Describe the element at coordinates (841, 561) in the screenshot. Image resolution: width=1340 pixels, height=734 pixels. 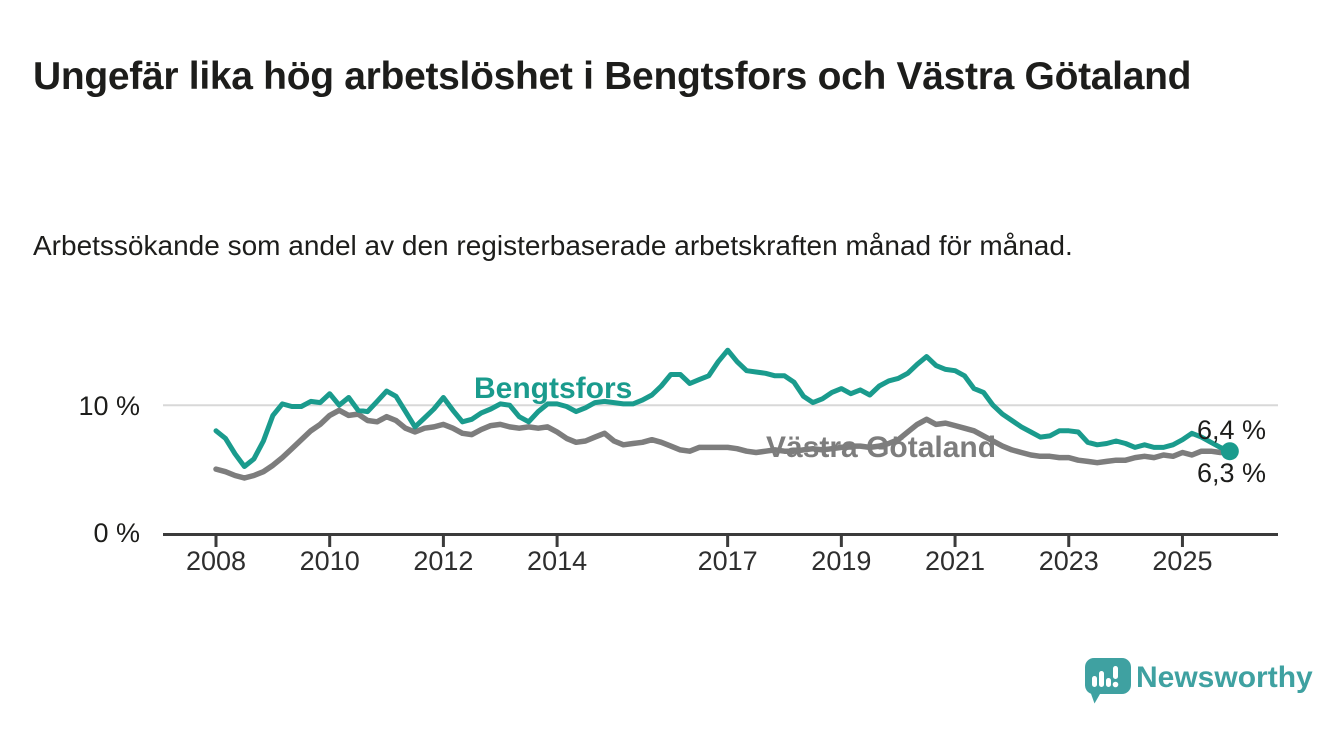
I see `x-tick-label-2019: 2019` at that location.